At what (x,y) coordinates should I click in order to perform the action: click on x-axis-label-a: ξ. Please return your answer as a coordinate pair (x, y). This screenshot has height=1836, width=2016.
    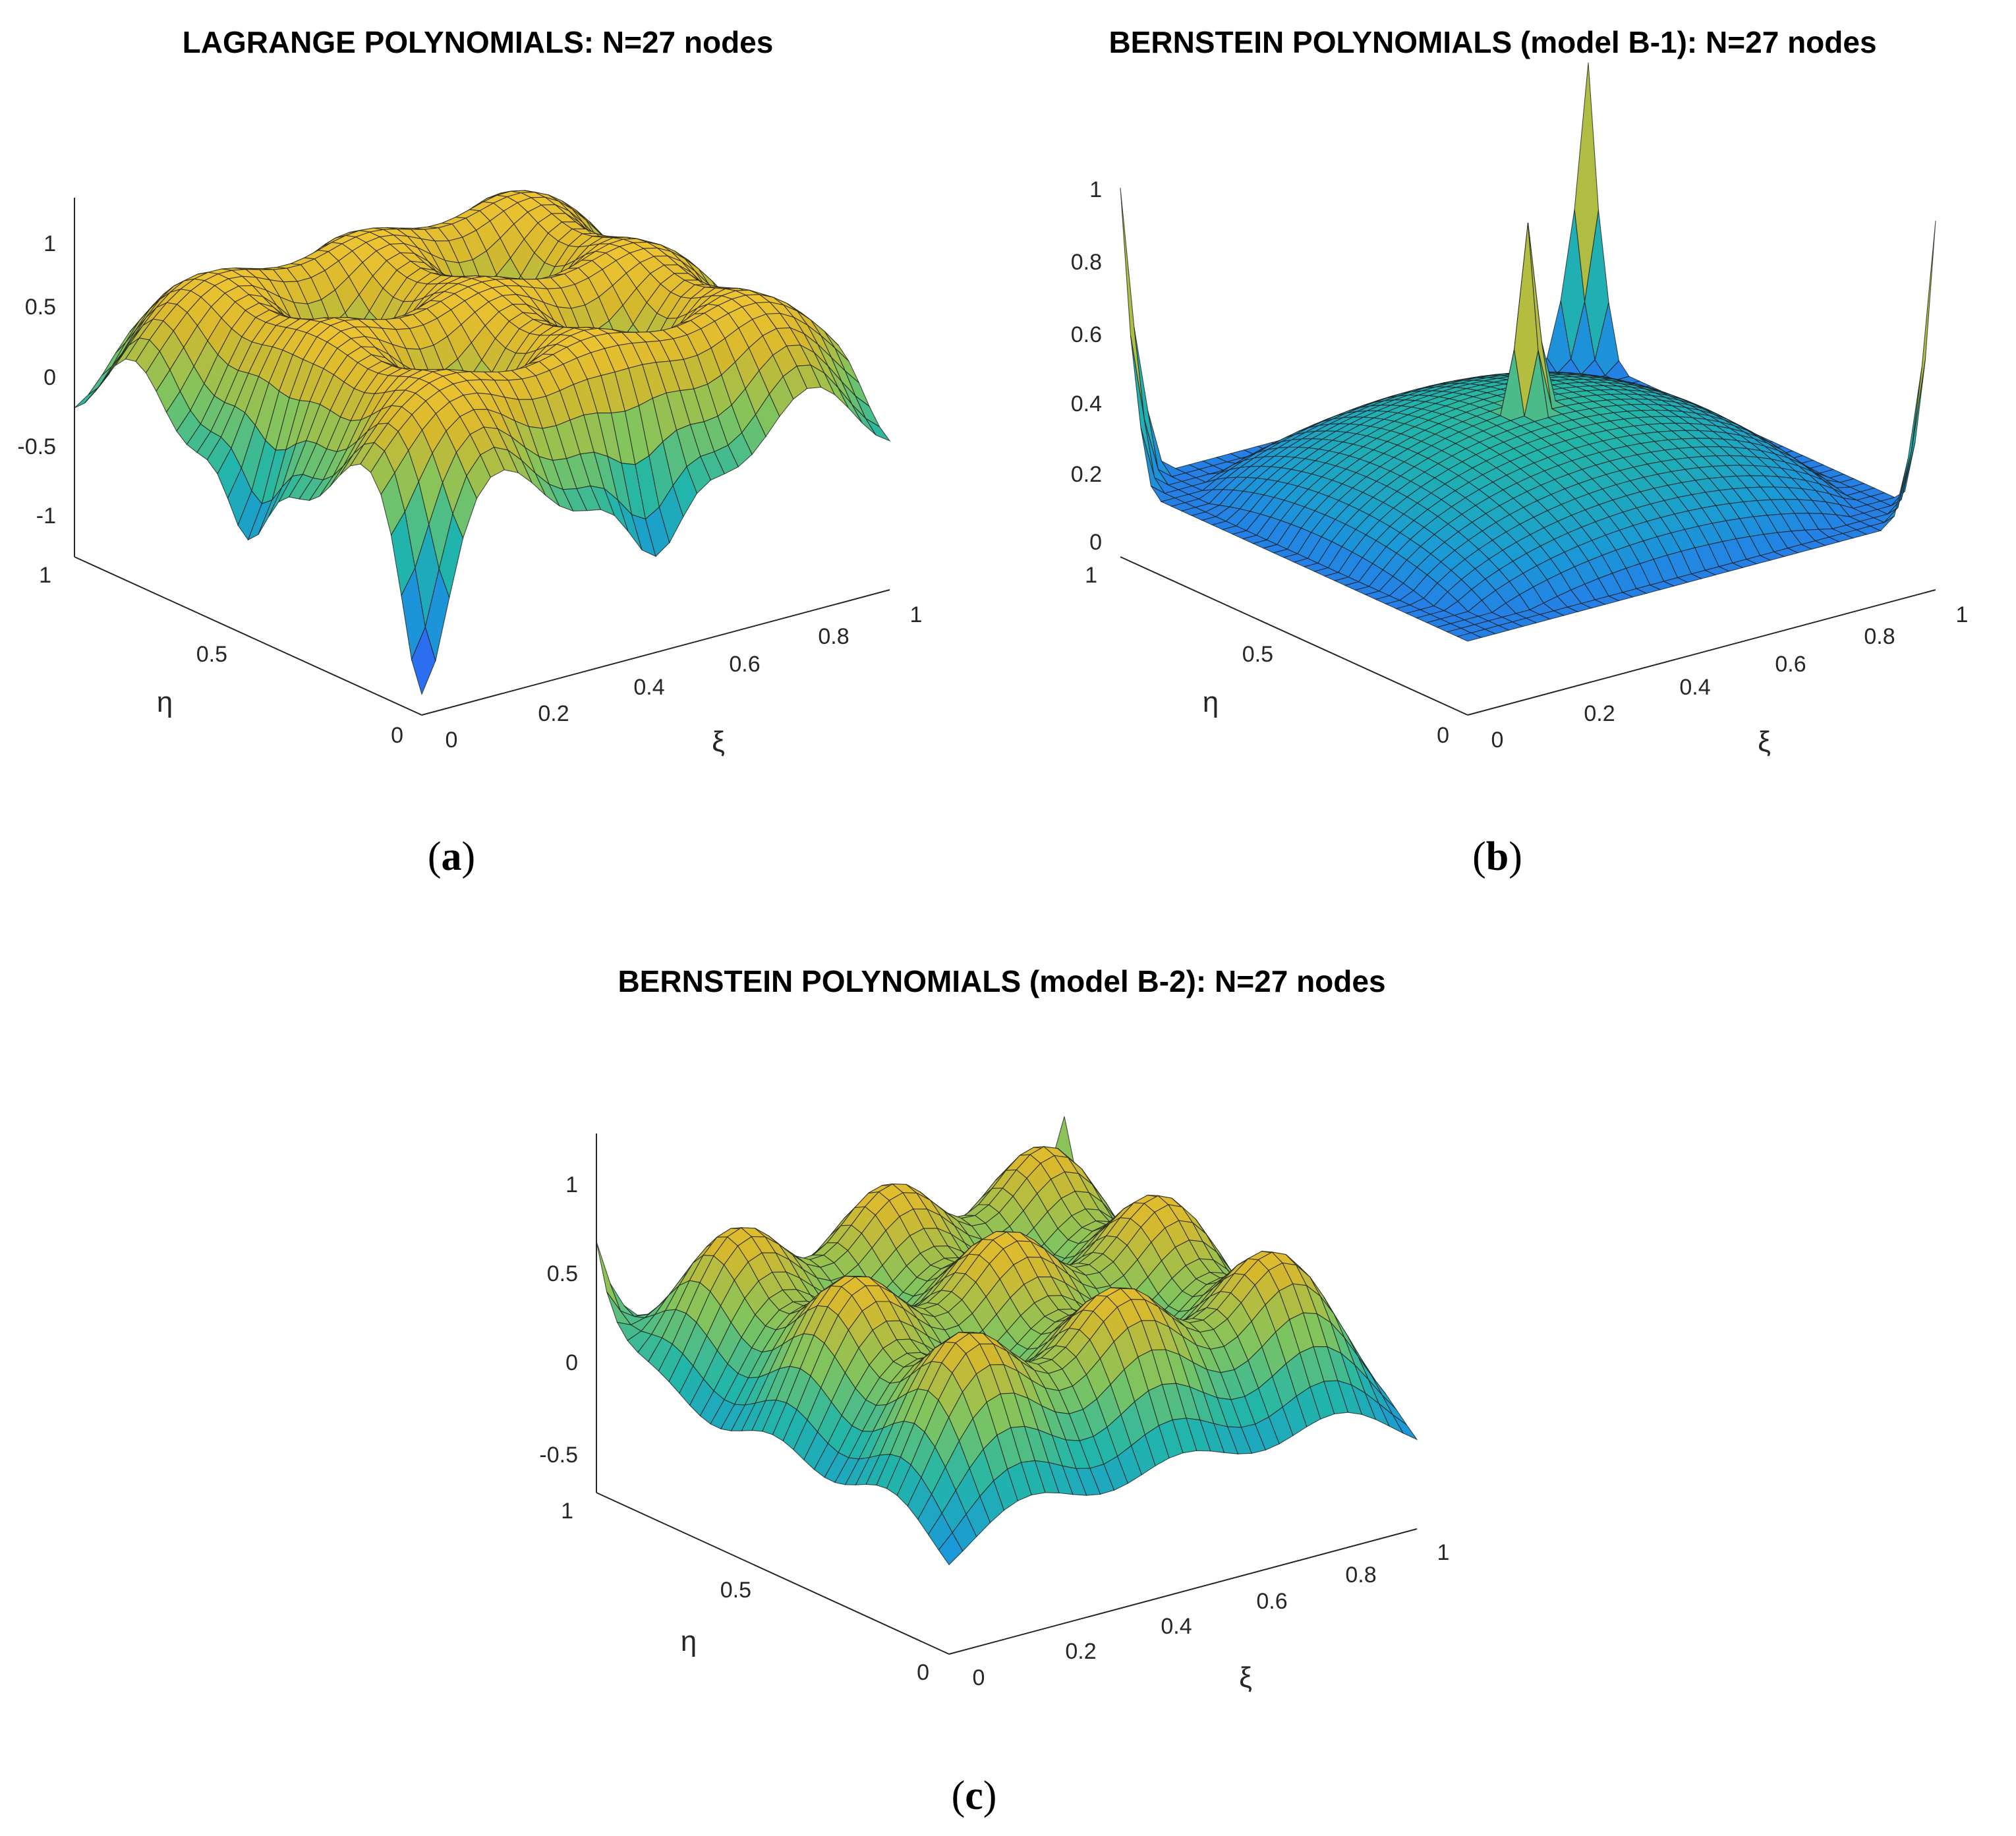
    Looking at the image, I should click on (718, 742).